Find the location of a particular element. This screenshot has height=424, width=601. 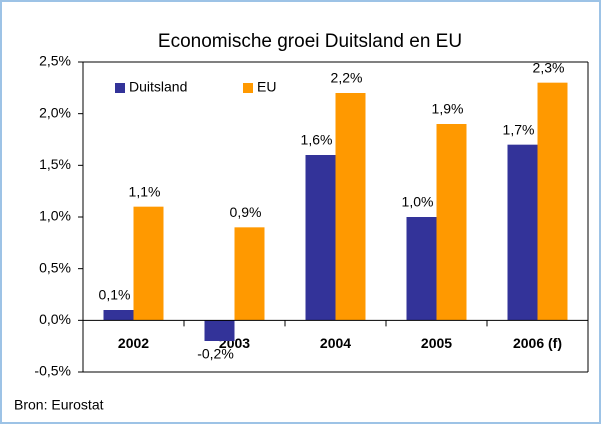

y-tick-label: 0,5% is located at coordinates (55, 267).